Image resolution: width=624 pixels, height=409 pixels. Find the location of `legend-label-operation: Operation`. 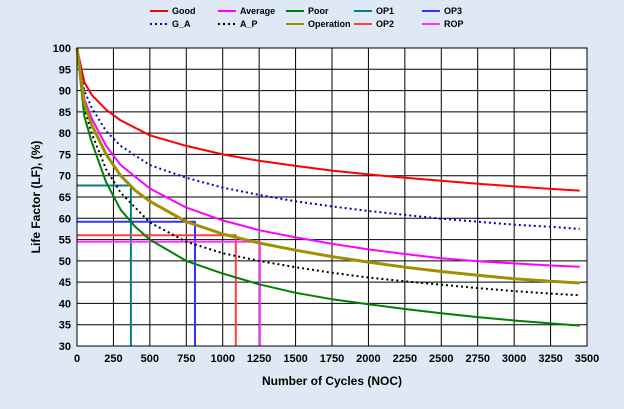

legend-label-operation: Operation is located at coordinates (329, 24).